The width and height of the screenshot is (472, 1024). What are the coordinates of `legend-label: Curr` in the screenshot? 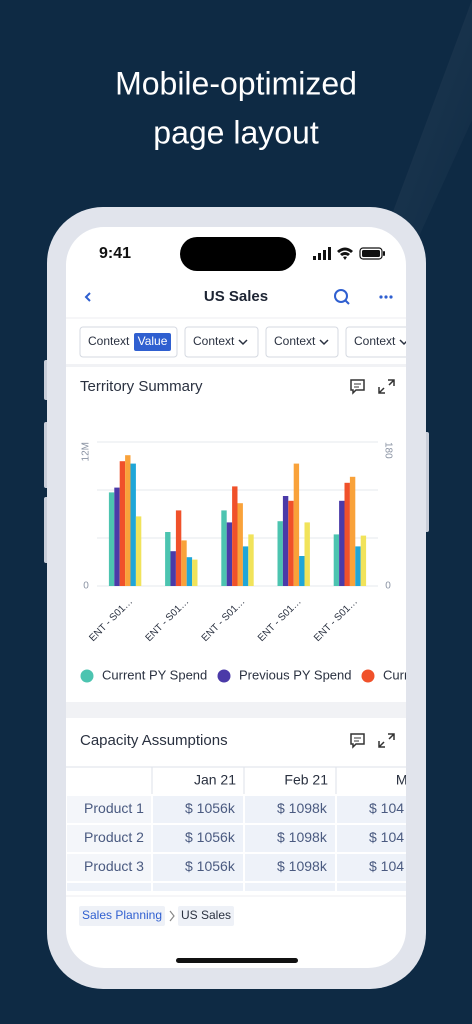 It's located at (396, 674).